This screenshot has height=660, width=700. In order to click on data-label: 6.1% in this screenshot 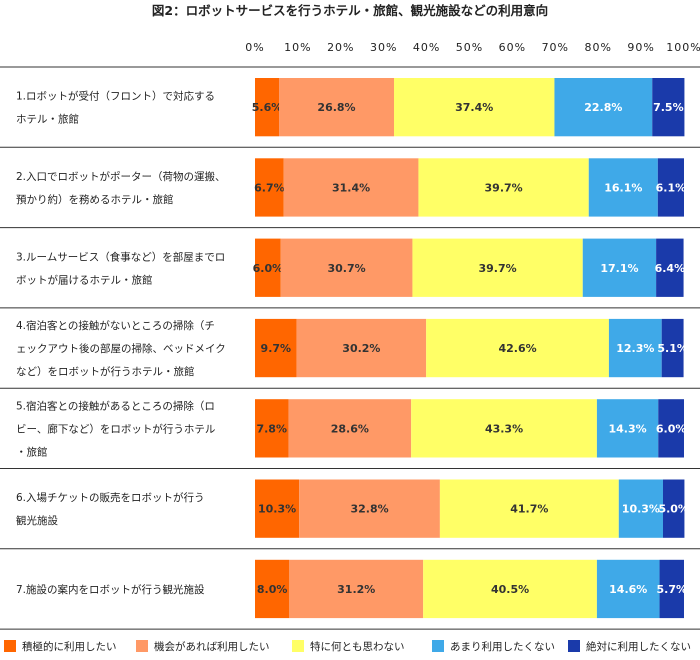, I will do `click(671, 187)`.